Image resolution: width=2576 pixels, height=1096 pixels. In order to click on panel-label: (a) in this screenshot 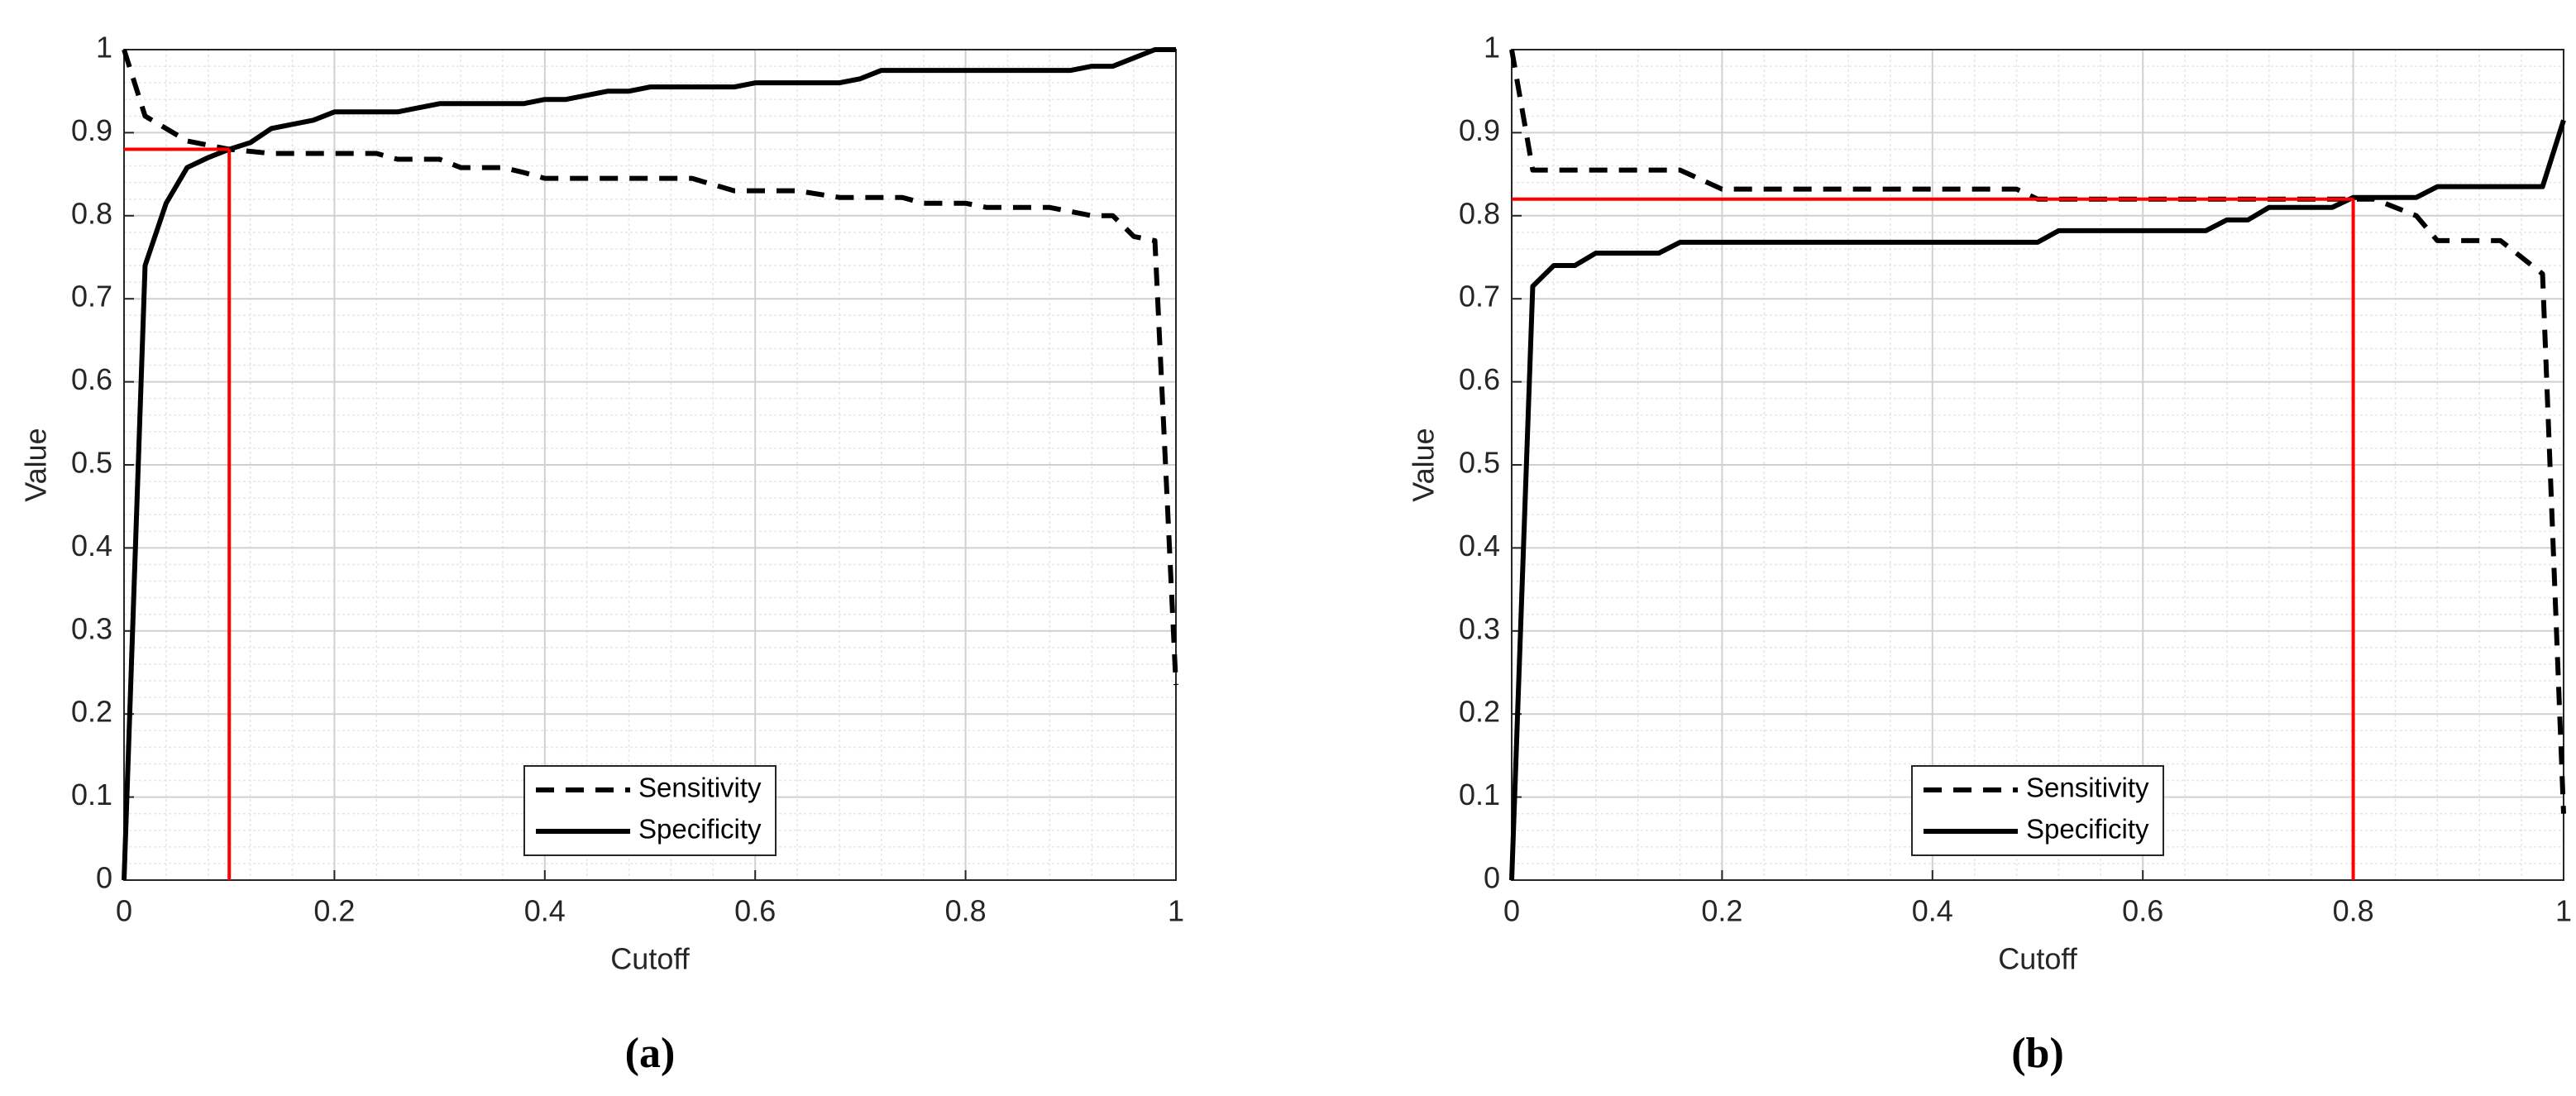, I will do `click(650, 1053)`.